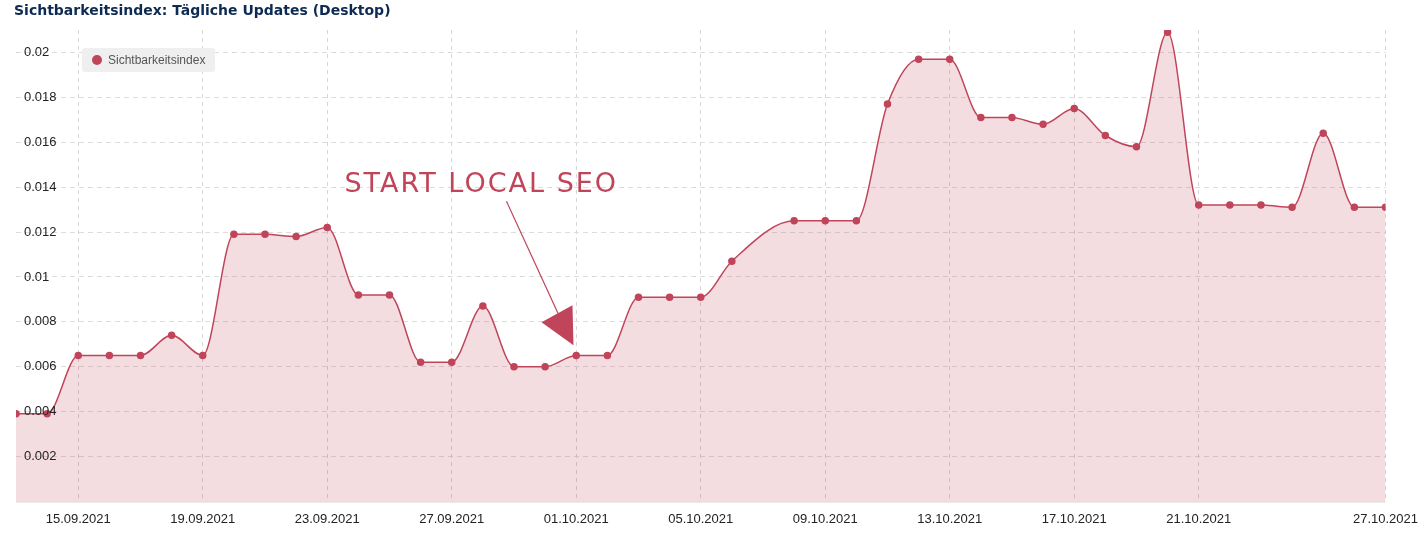 The width and height of the screenshot is (1428, 547). Describe the element at coordinates (157, 60) in the screenshot. I see `legend-label: Sichtbarkeitsindex` at that location.